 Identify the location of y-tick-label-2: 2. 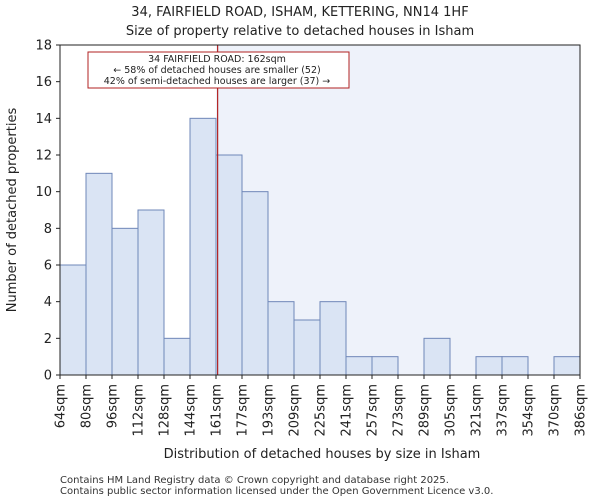
(48, 339).